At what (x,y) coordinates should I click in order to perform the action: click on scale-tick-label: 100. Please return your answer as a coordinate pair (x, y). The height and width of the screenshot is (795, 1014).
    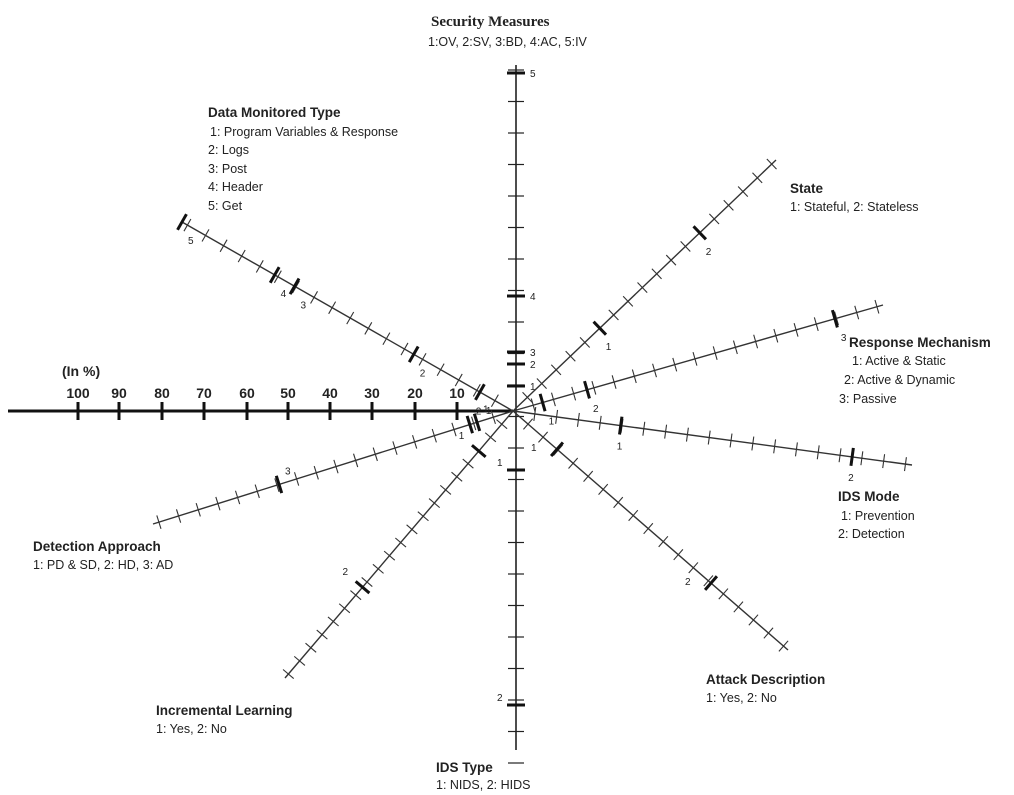
    Looking at the image, I should click on (78, 393).